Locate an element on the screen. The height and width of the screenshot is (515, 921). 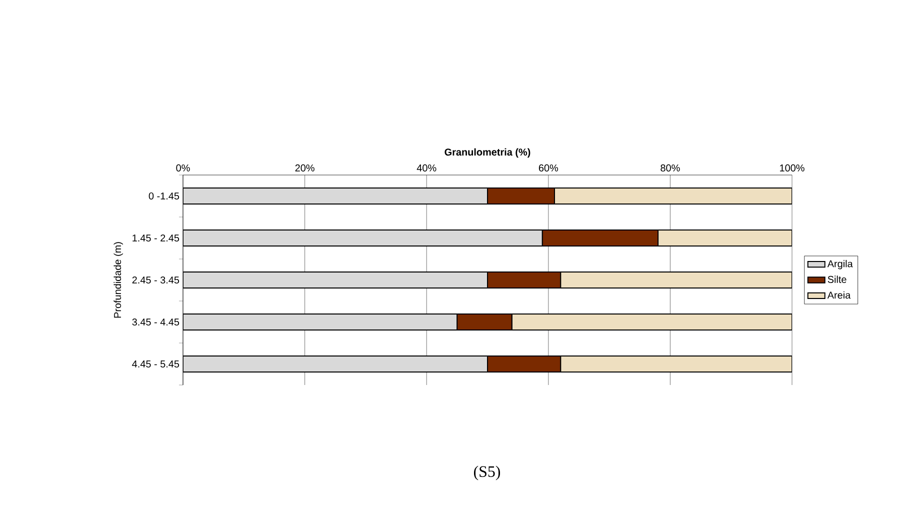
legend-label: Argila is located at coordinates (840, 265).